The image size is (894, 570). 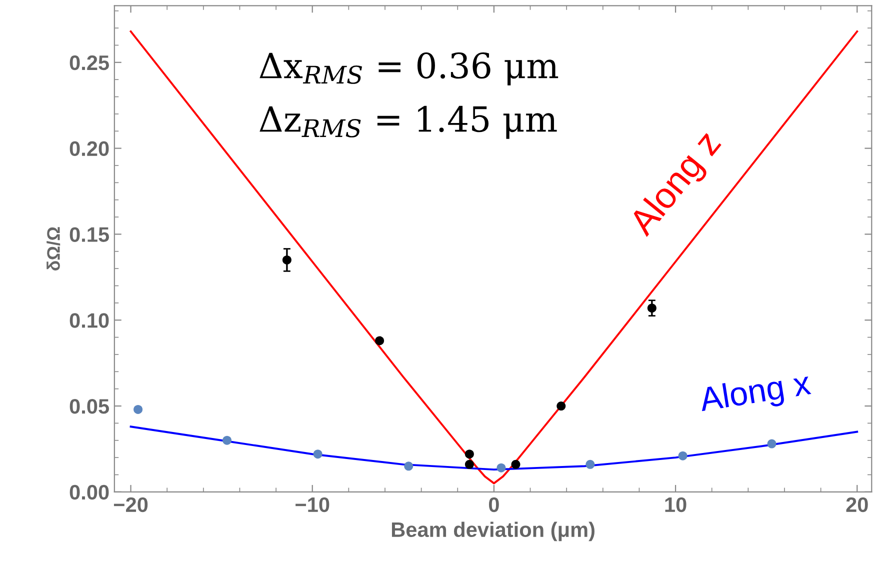 I want to click on x-tick-label: 0, so click(x=493, y=504).